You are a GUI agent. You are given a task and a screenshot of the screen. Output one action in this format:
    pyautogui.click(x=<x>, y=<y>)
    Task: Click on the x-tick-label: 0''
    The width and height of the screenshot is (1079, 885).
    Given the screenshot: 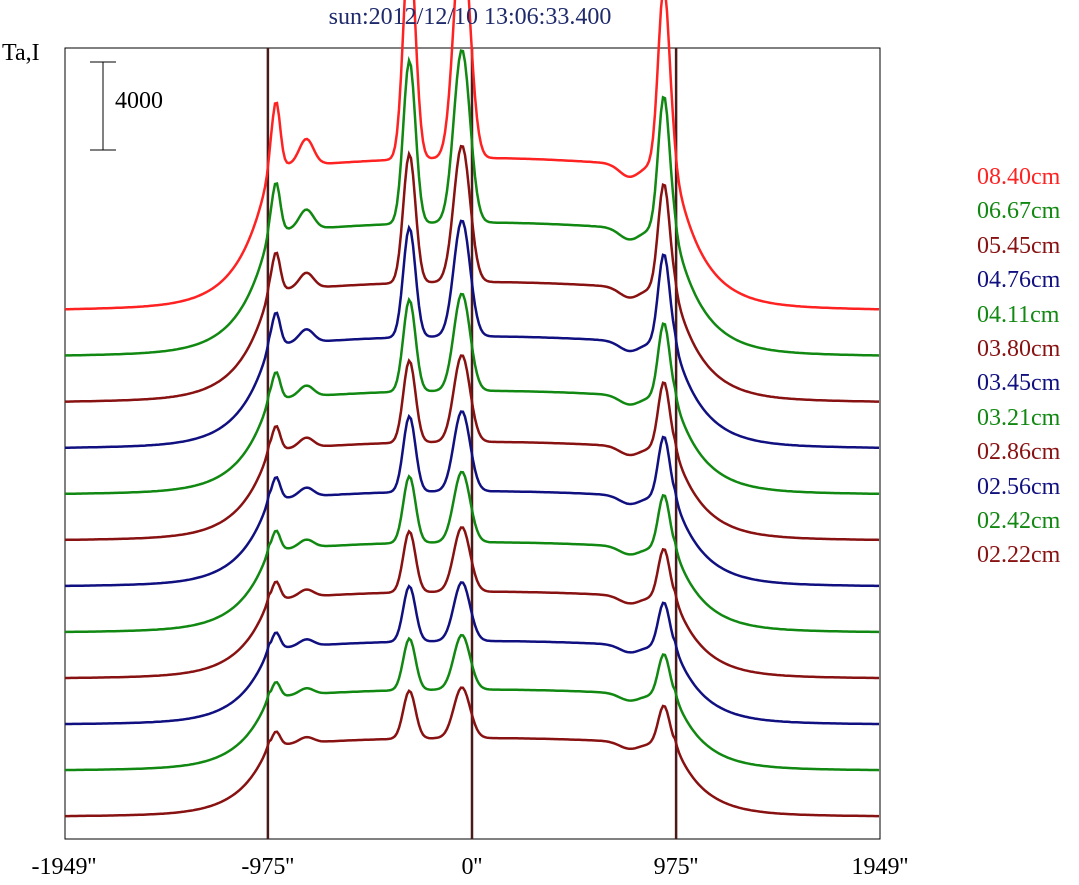 What is the action you would take?
    pyautogui.click(x=472, y=867)
    